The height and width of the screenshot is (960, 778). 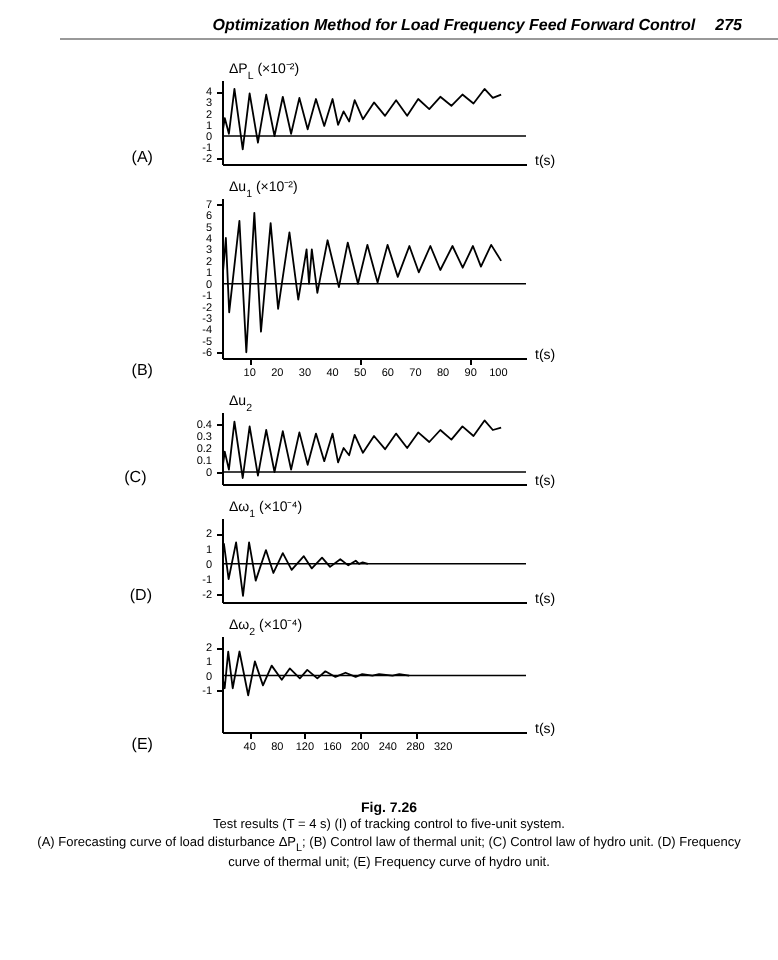 I want to click on text: (C), so click(x=136, y=477).